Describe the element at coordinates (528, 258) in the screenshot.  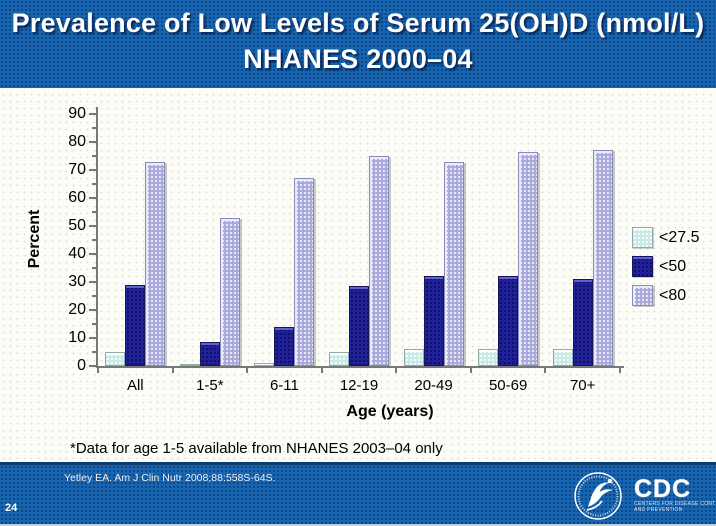
I see `bar-50-69-series2` at that location.